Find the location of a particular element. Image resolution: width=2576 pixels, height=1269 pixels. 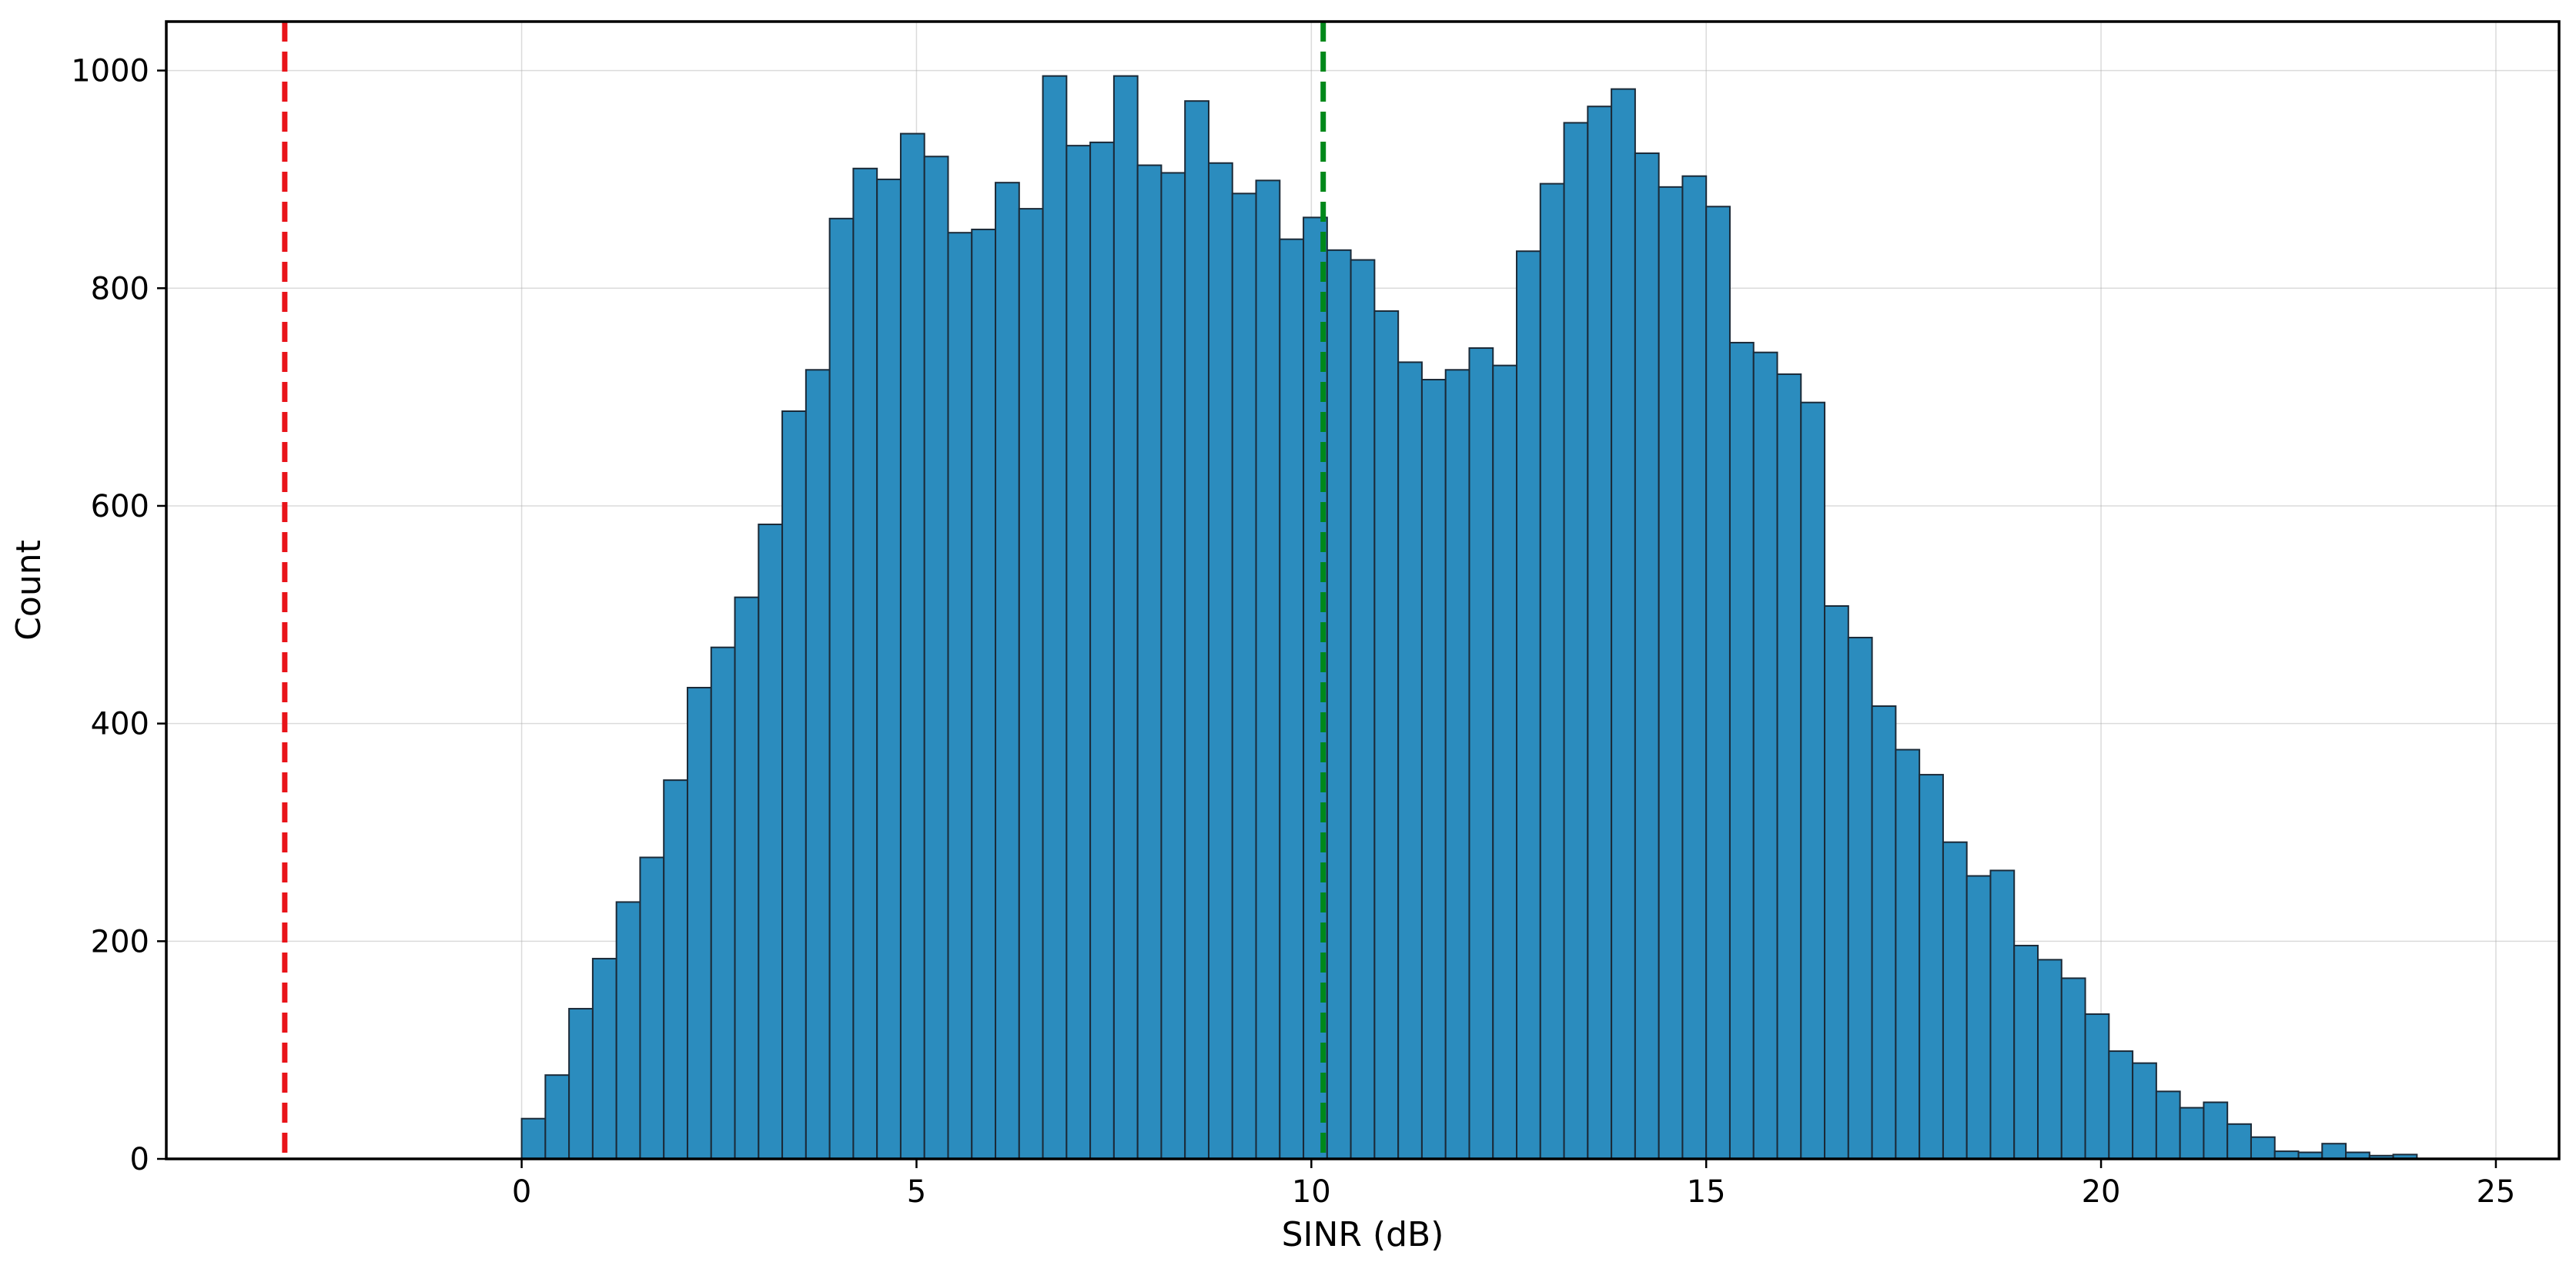

x-tick-label: 5 is located at coordinates (917, 1192).